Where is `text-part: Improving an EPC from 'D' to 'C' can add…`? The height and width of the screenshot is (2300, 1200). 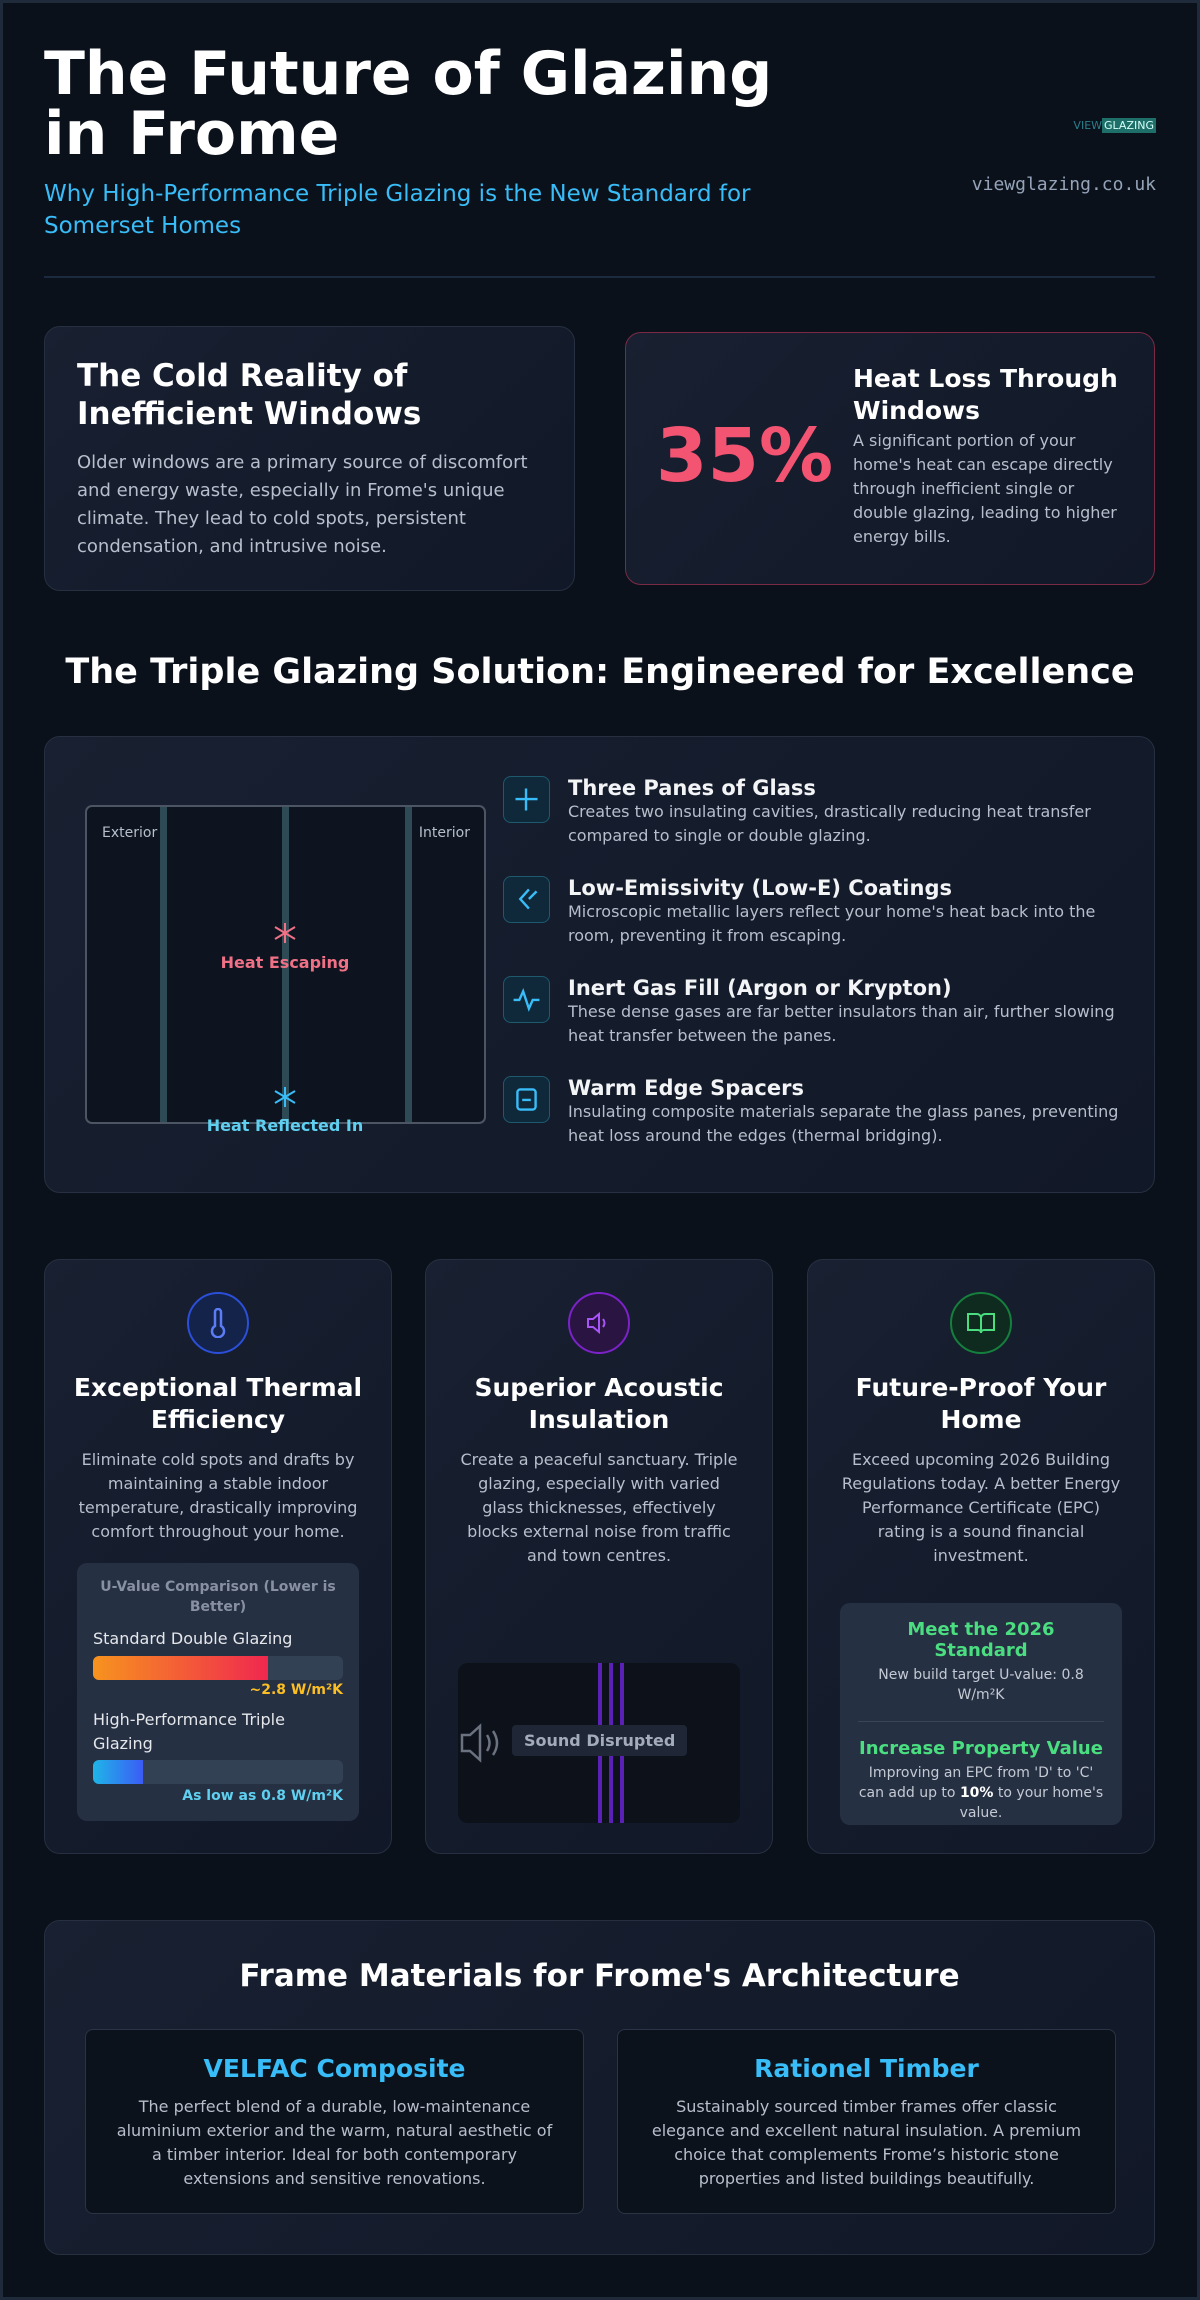
text-part: Improving an EPC from 'D' to 'C' can add… is located at coordinates (976, 1783).